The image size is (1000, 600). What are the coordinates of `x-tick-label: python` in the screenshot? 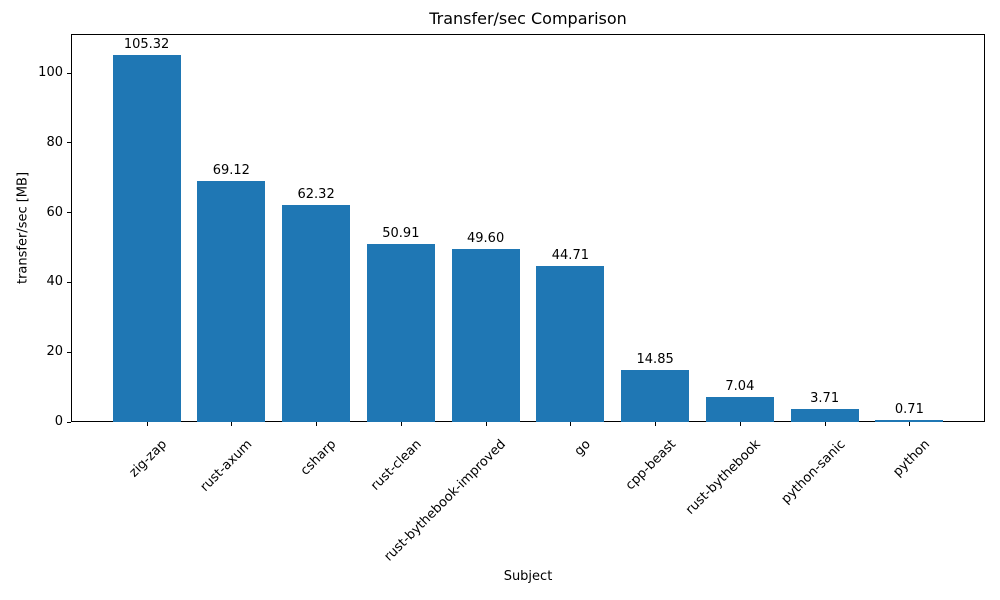 It's located at (912, 458).